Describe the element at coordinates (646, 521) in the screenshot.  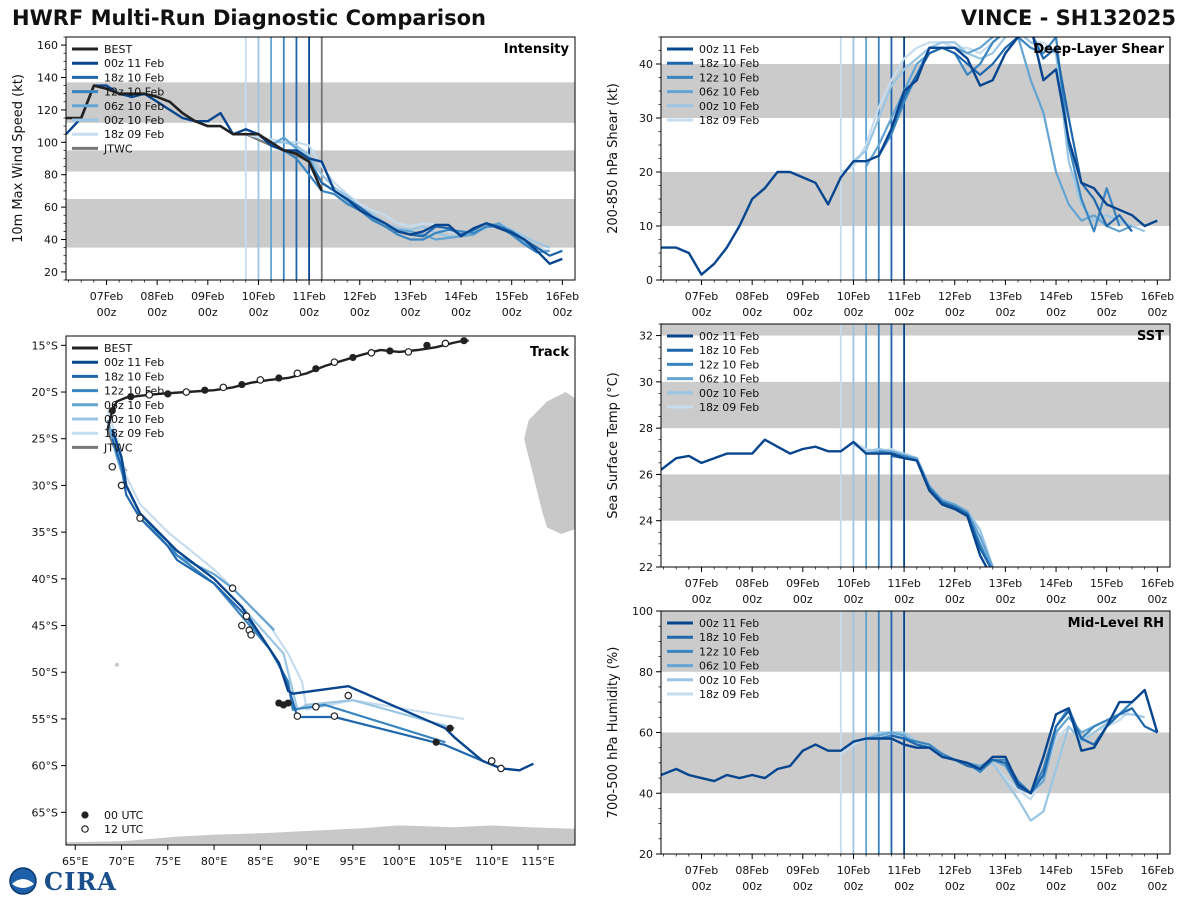
I see `sst-ytick-label: 24` at that location.